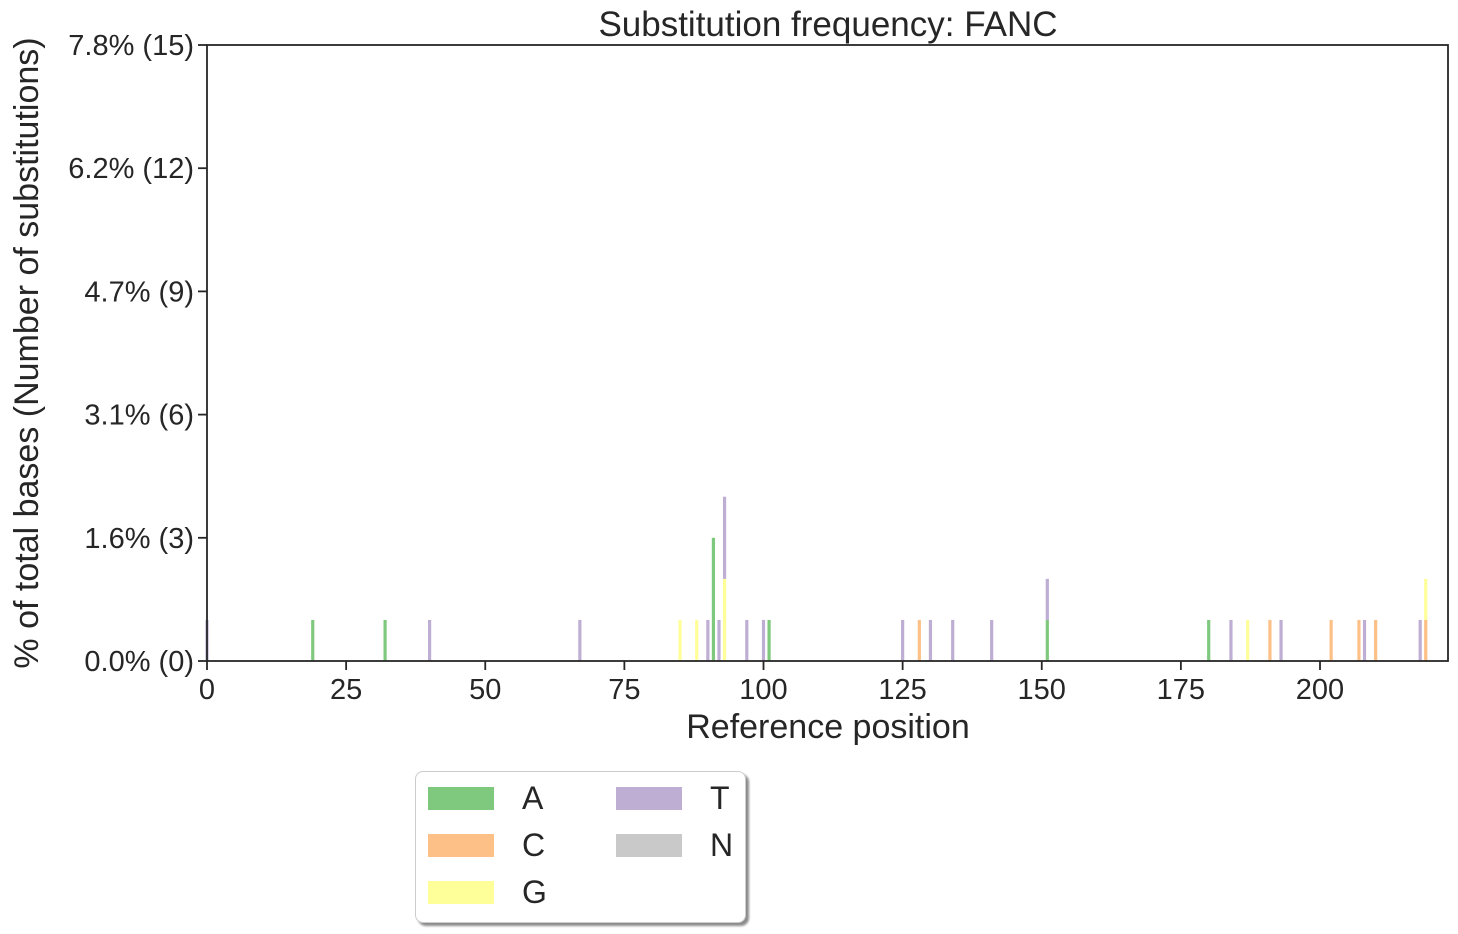 The image size is (1458, 934). I want to click on legend-item-n: N, so click(674, 845).